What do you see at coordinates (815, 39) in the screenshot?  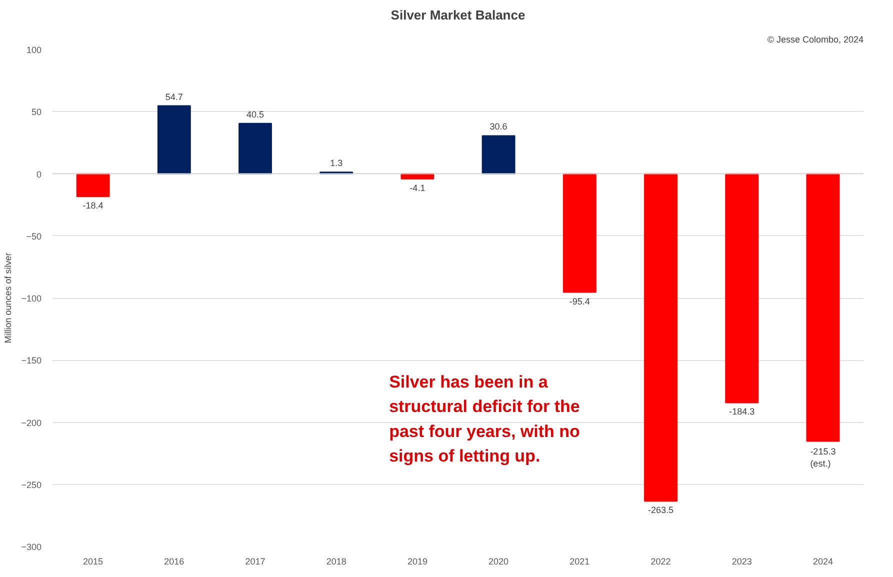 I see `text: © Jesse Colombo, 2024` at bounding box center [815, 39].